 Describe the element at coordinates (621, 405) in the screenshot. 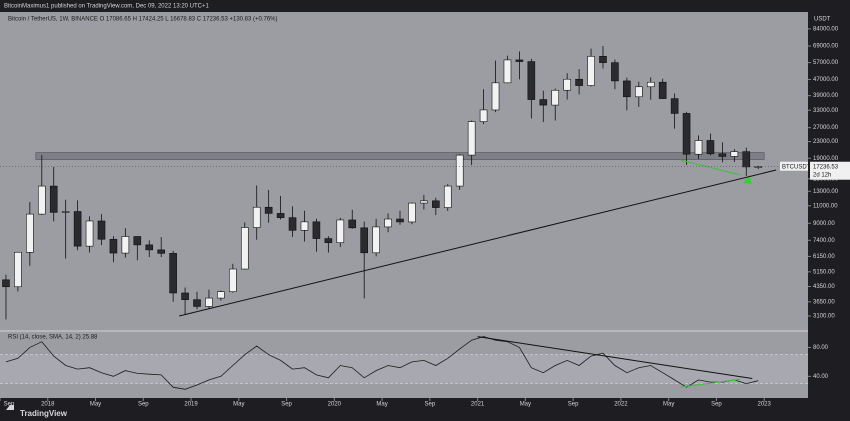

I see `x-tick-label: 2022` at that location.